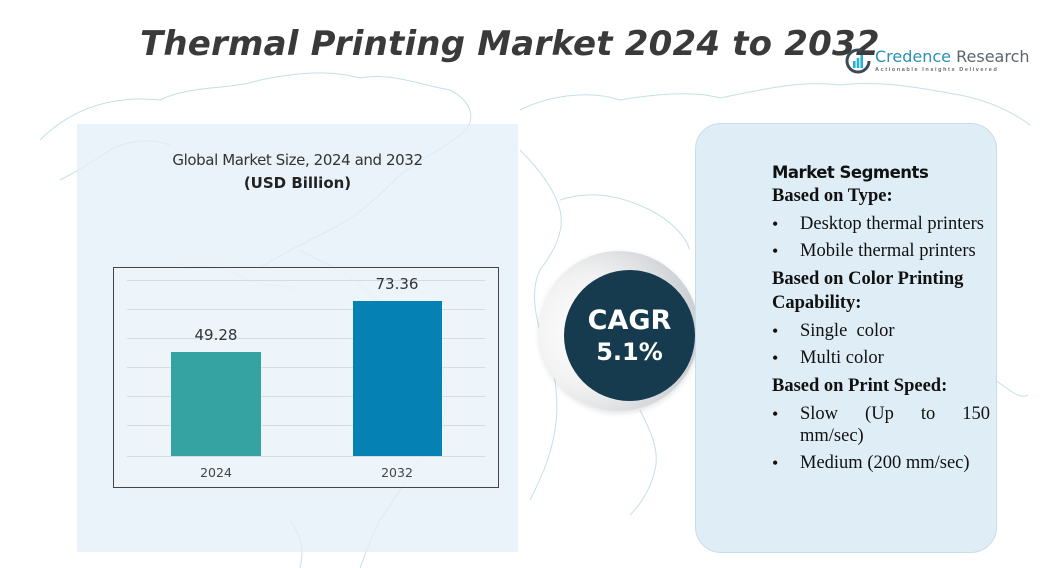 Image resolution: width=1057 pixels, height=568 pixels. Describe the element at coordinates (895, 414) in the screenshot. I see `segment-item-line1: Slow (Up to 150` at that location.